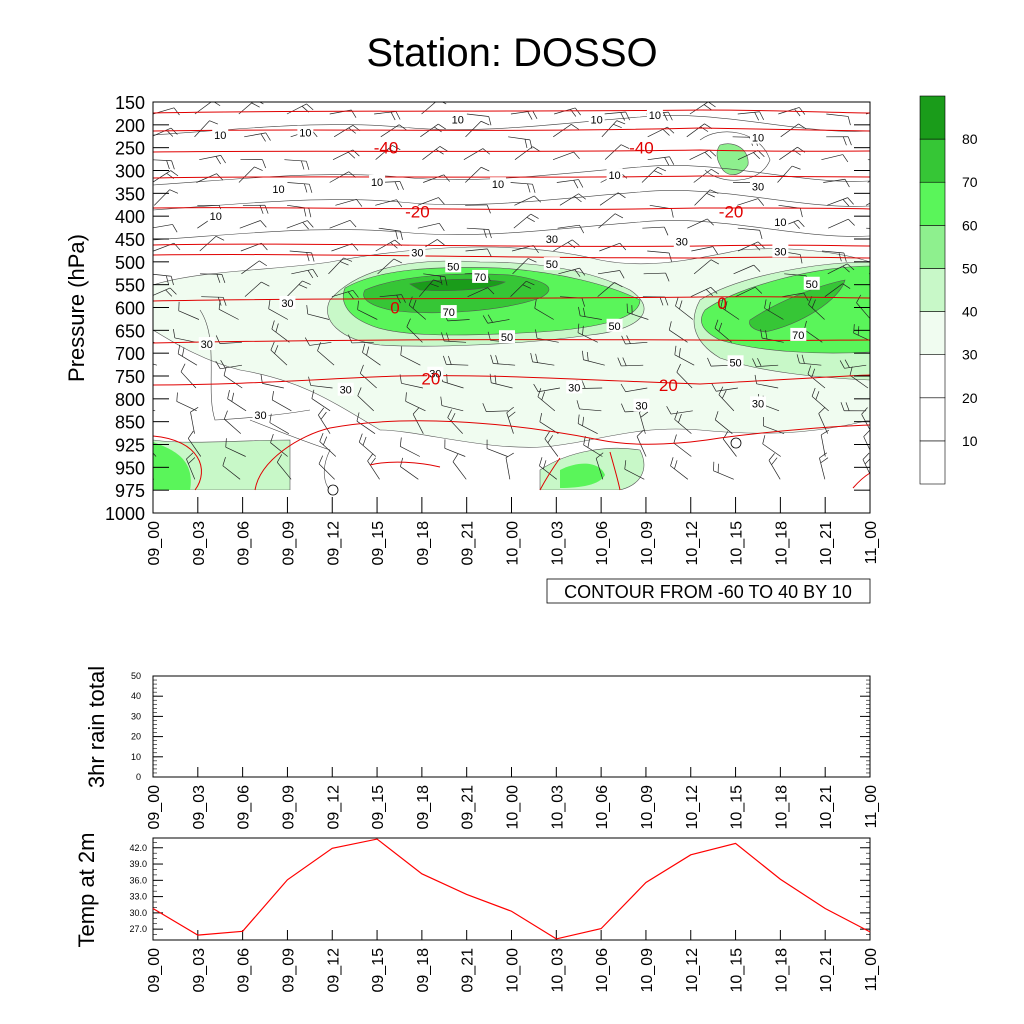  I want to click on time-tick-label: 10_15, so click(737, 543).